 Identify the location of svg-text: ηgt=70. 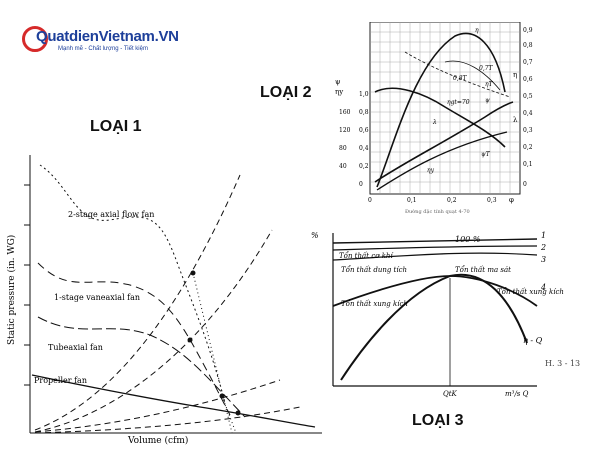
(458, 102).